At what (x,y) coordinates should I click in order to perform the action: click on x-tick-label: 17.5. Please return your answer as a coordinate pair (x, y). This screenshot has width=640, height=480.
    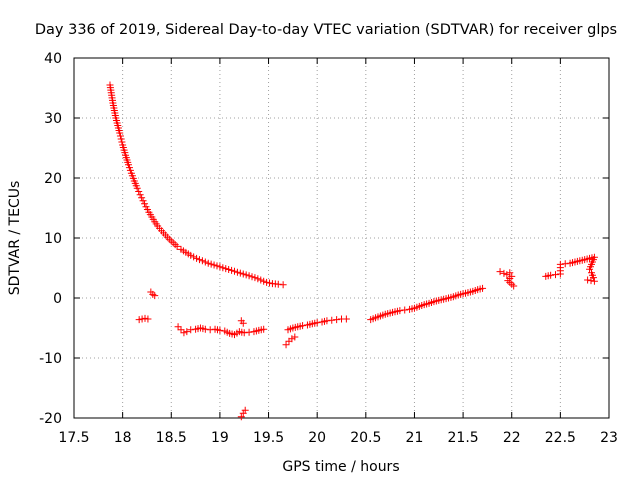
    Looking at the image, I should click on (73, 438).